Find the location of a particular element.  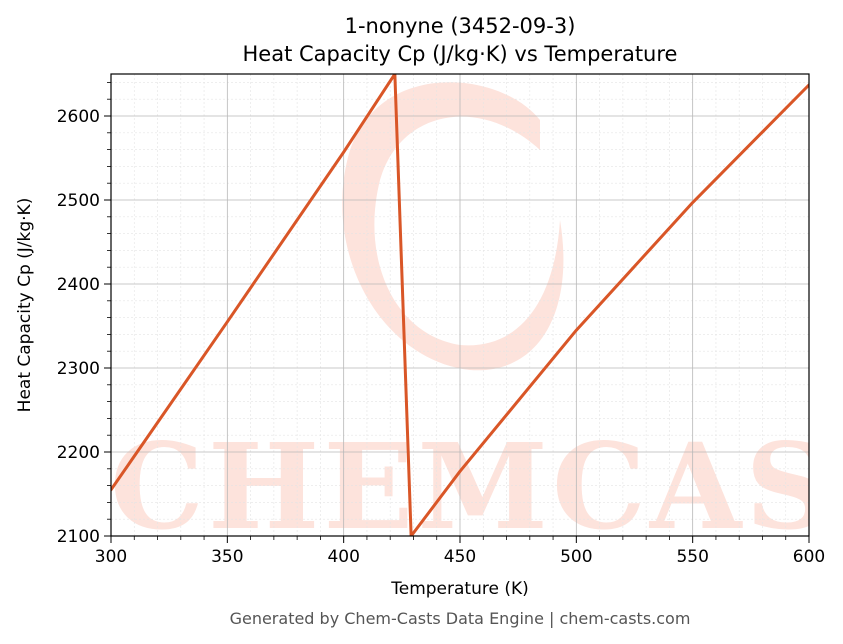

y-tick-label: 2200 is located at coordinates (78, 453).